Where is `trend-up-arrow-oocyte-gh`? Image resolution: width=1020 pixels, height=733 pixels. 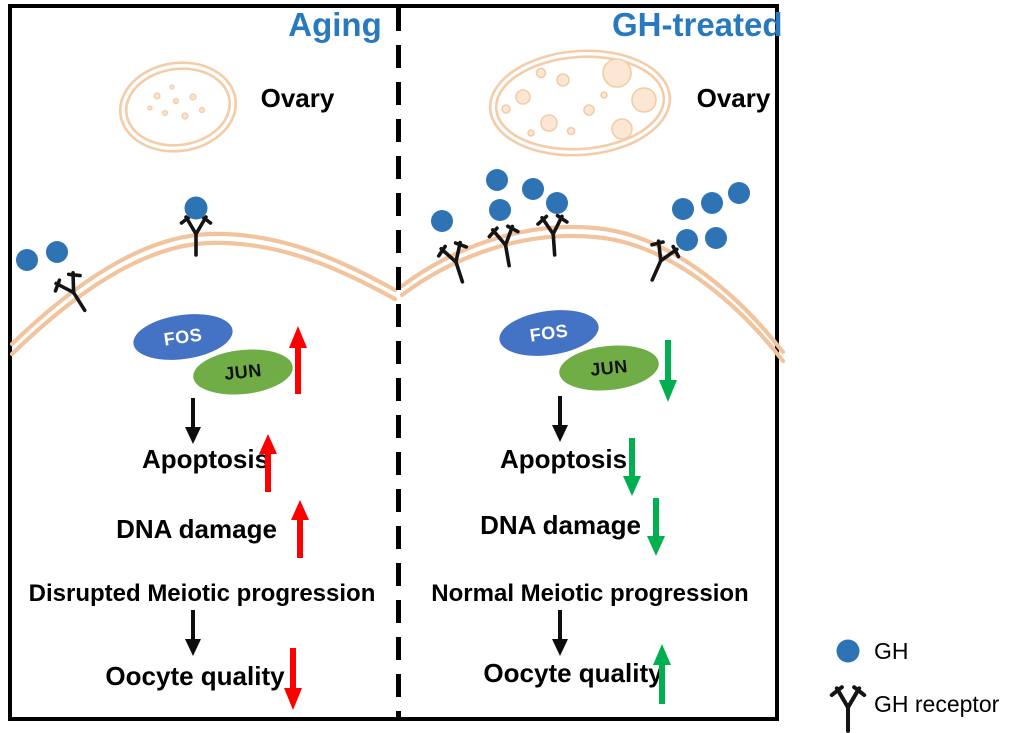
trend-up-arrow-oocyte-gh is located at coordinates (662, 674).